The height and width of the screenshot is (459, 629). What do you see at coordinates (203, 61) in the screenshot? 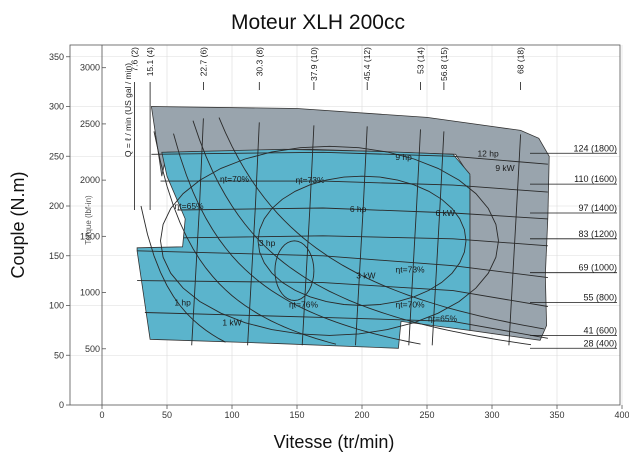
I see `flow-label: 22.7 (6)` at bounding box center [203, 61].